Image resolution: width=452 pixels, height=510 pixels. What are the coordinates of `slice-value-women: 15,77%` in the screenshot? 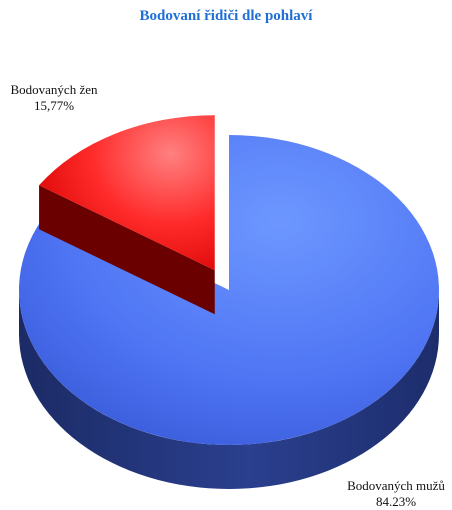 It's located at (54, 105).